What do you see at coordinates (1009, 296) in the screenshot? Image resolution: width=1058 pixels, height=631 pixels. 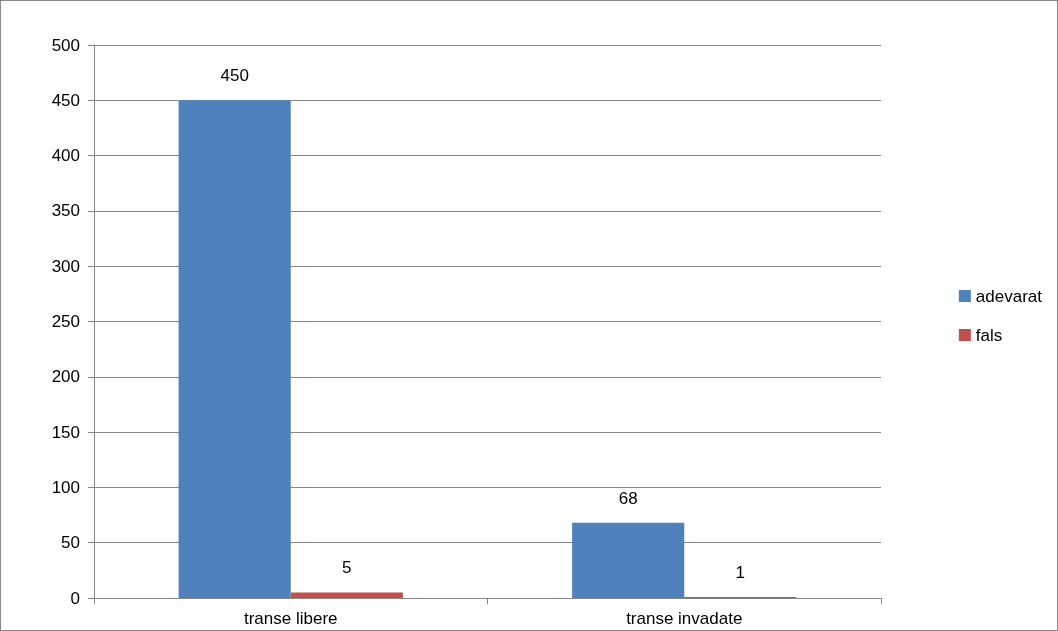 I see `legend-label: adevarat` at bounding box center [1009, 296].